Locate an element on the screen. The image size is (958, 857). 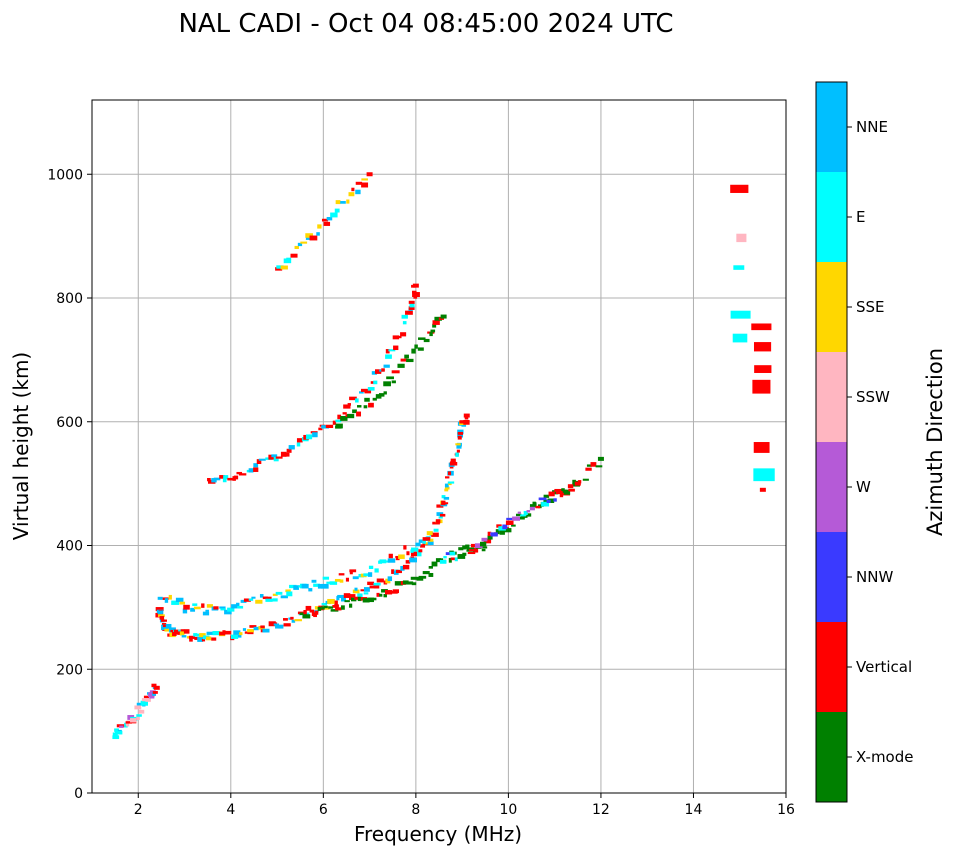
colorbar-label: E is located at coordinates (860, 217).